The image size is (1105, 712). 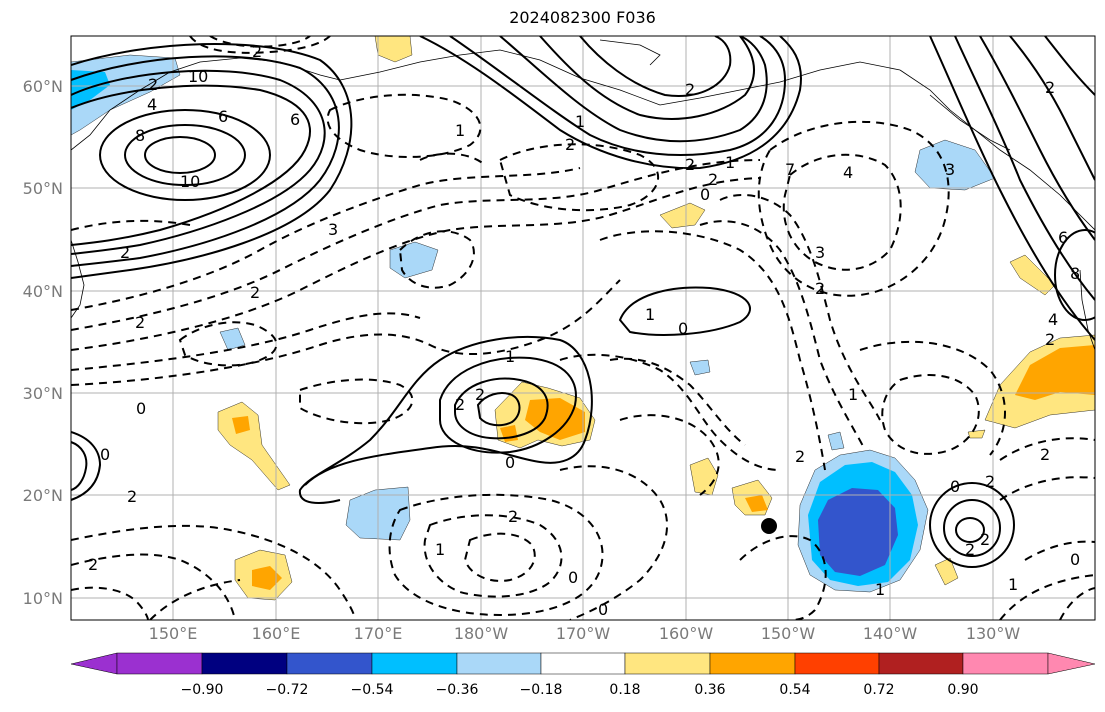 I want to click on shade-orange-hawaii, so click(x=756, y=503).